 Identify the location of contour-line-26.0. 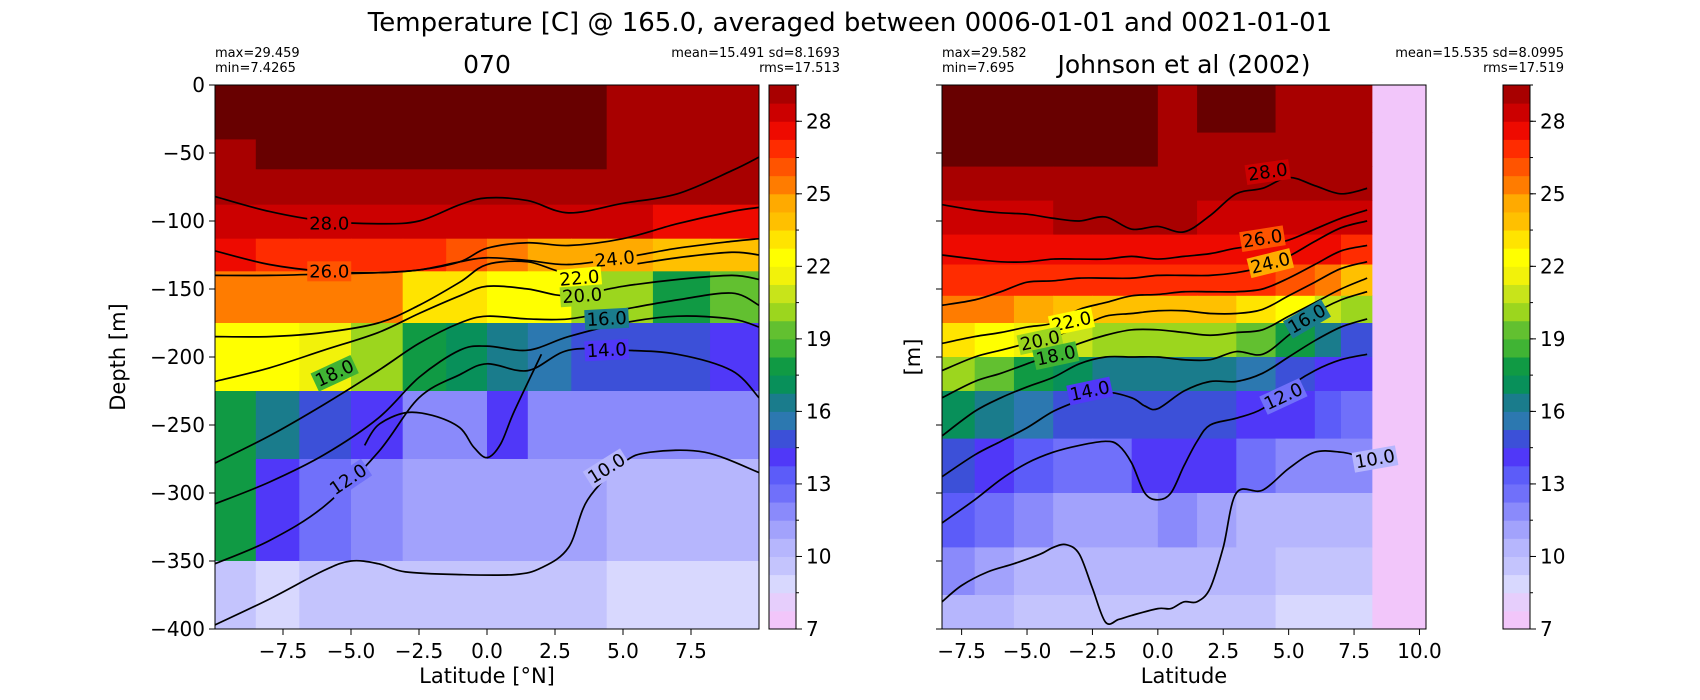
(1155, 236).